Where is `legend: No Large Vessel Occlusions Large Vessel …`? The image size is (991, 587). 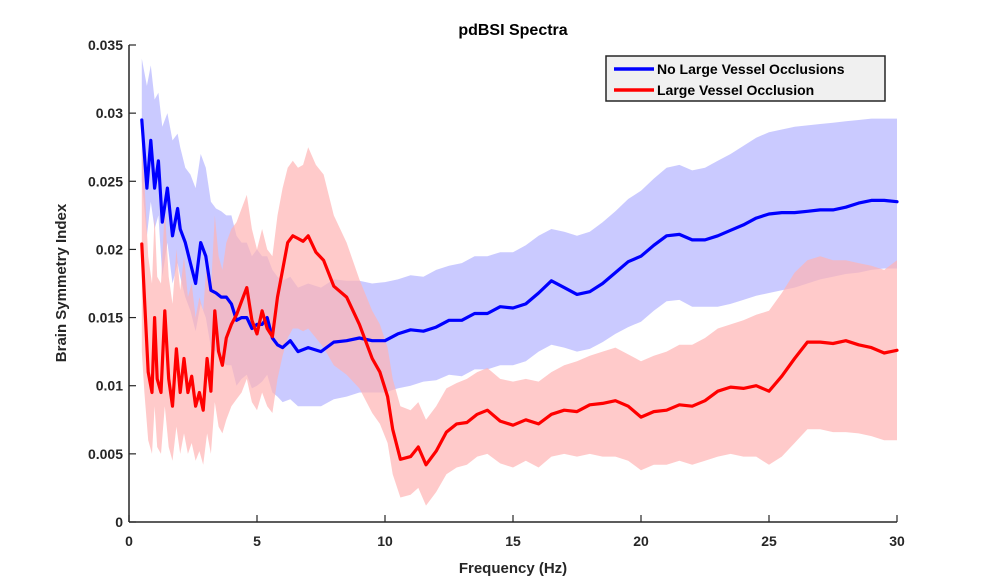 legend: No Large Vessel Occlusions Large Vessel … is located at coordinates (745, 78).